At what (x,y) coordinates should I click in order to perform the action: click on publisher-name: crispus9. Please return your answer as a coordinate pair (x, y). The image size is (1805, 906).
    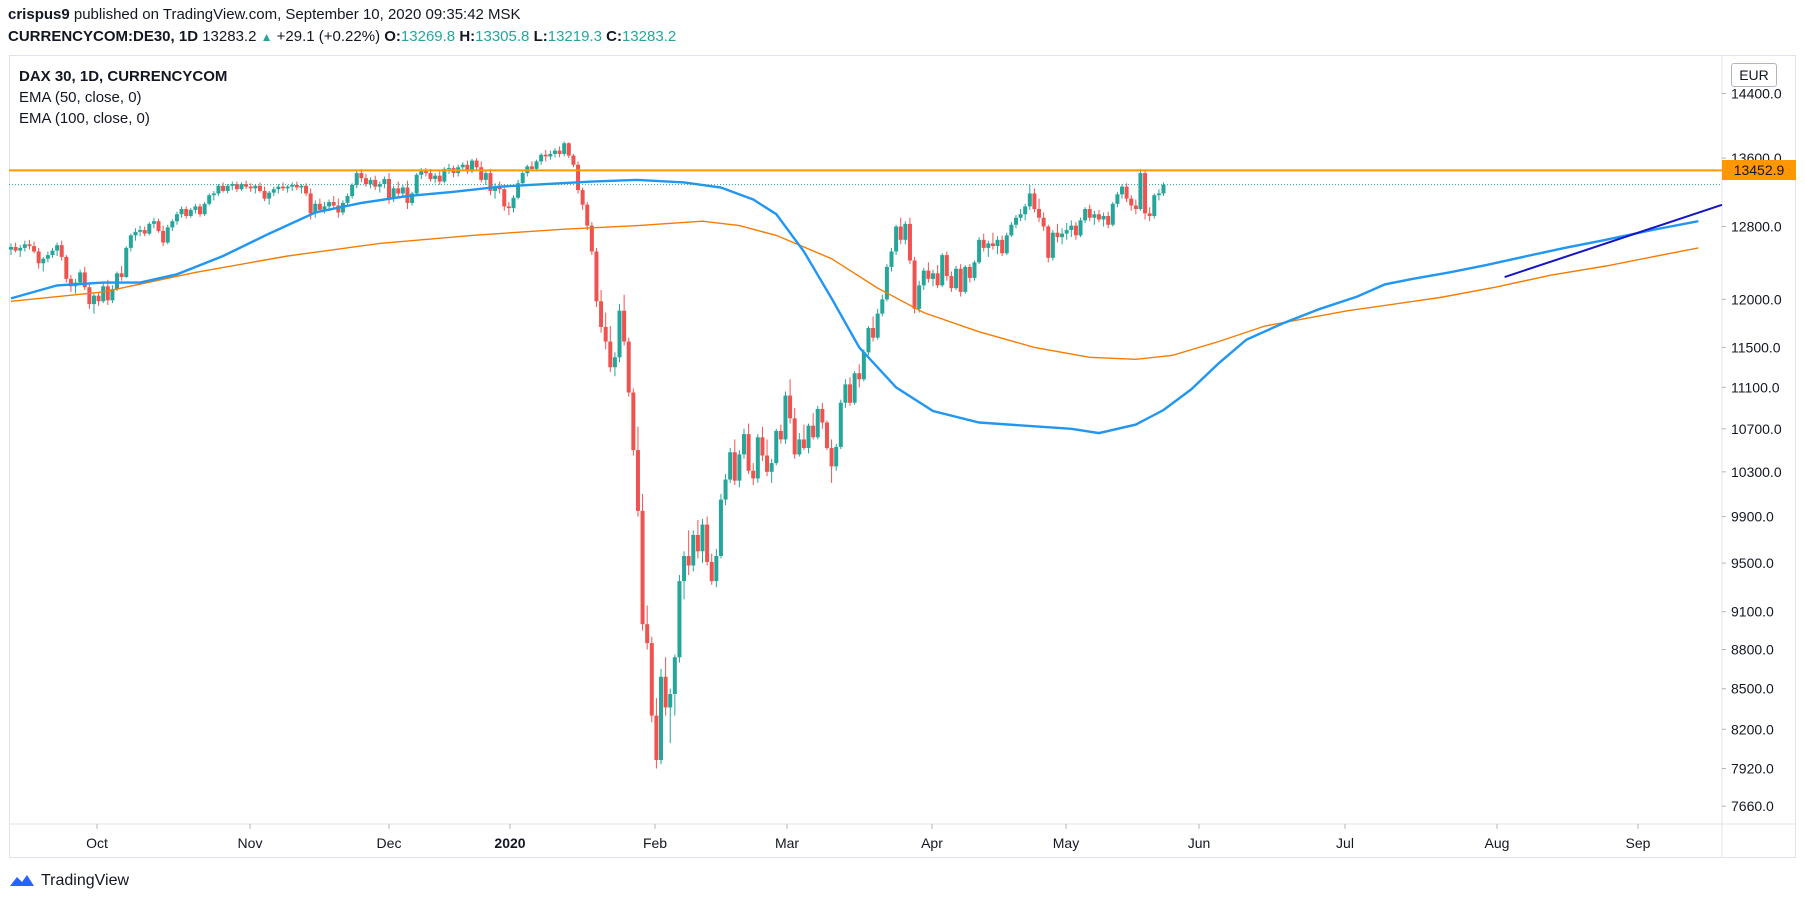
    Looking at the image, I should click on (39, 14).